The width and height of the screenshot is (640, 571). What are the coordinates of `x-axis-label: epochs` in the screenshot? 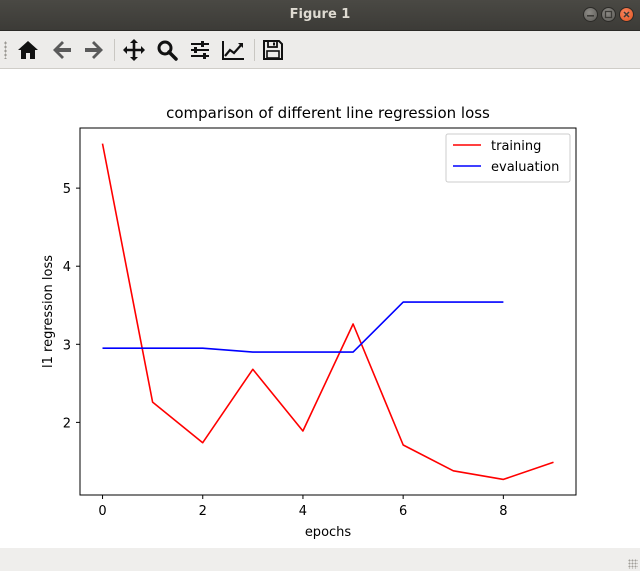 It's located at (328, 532).